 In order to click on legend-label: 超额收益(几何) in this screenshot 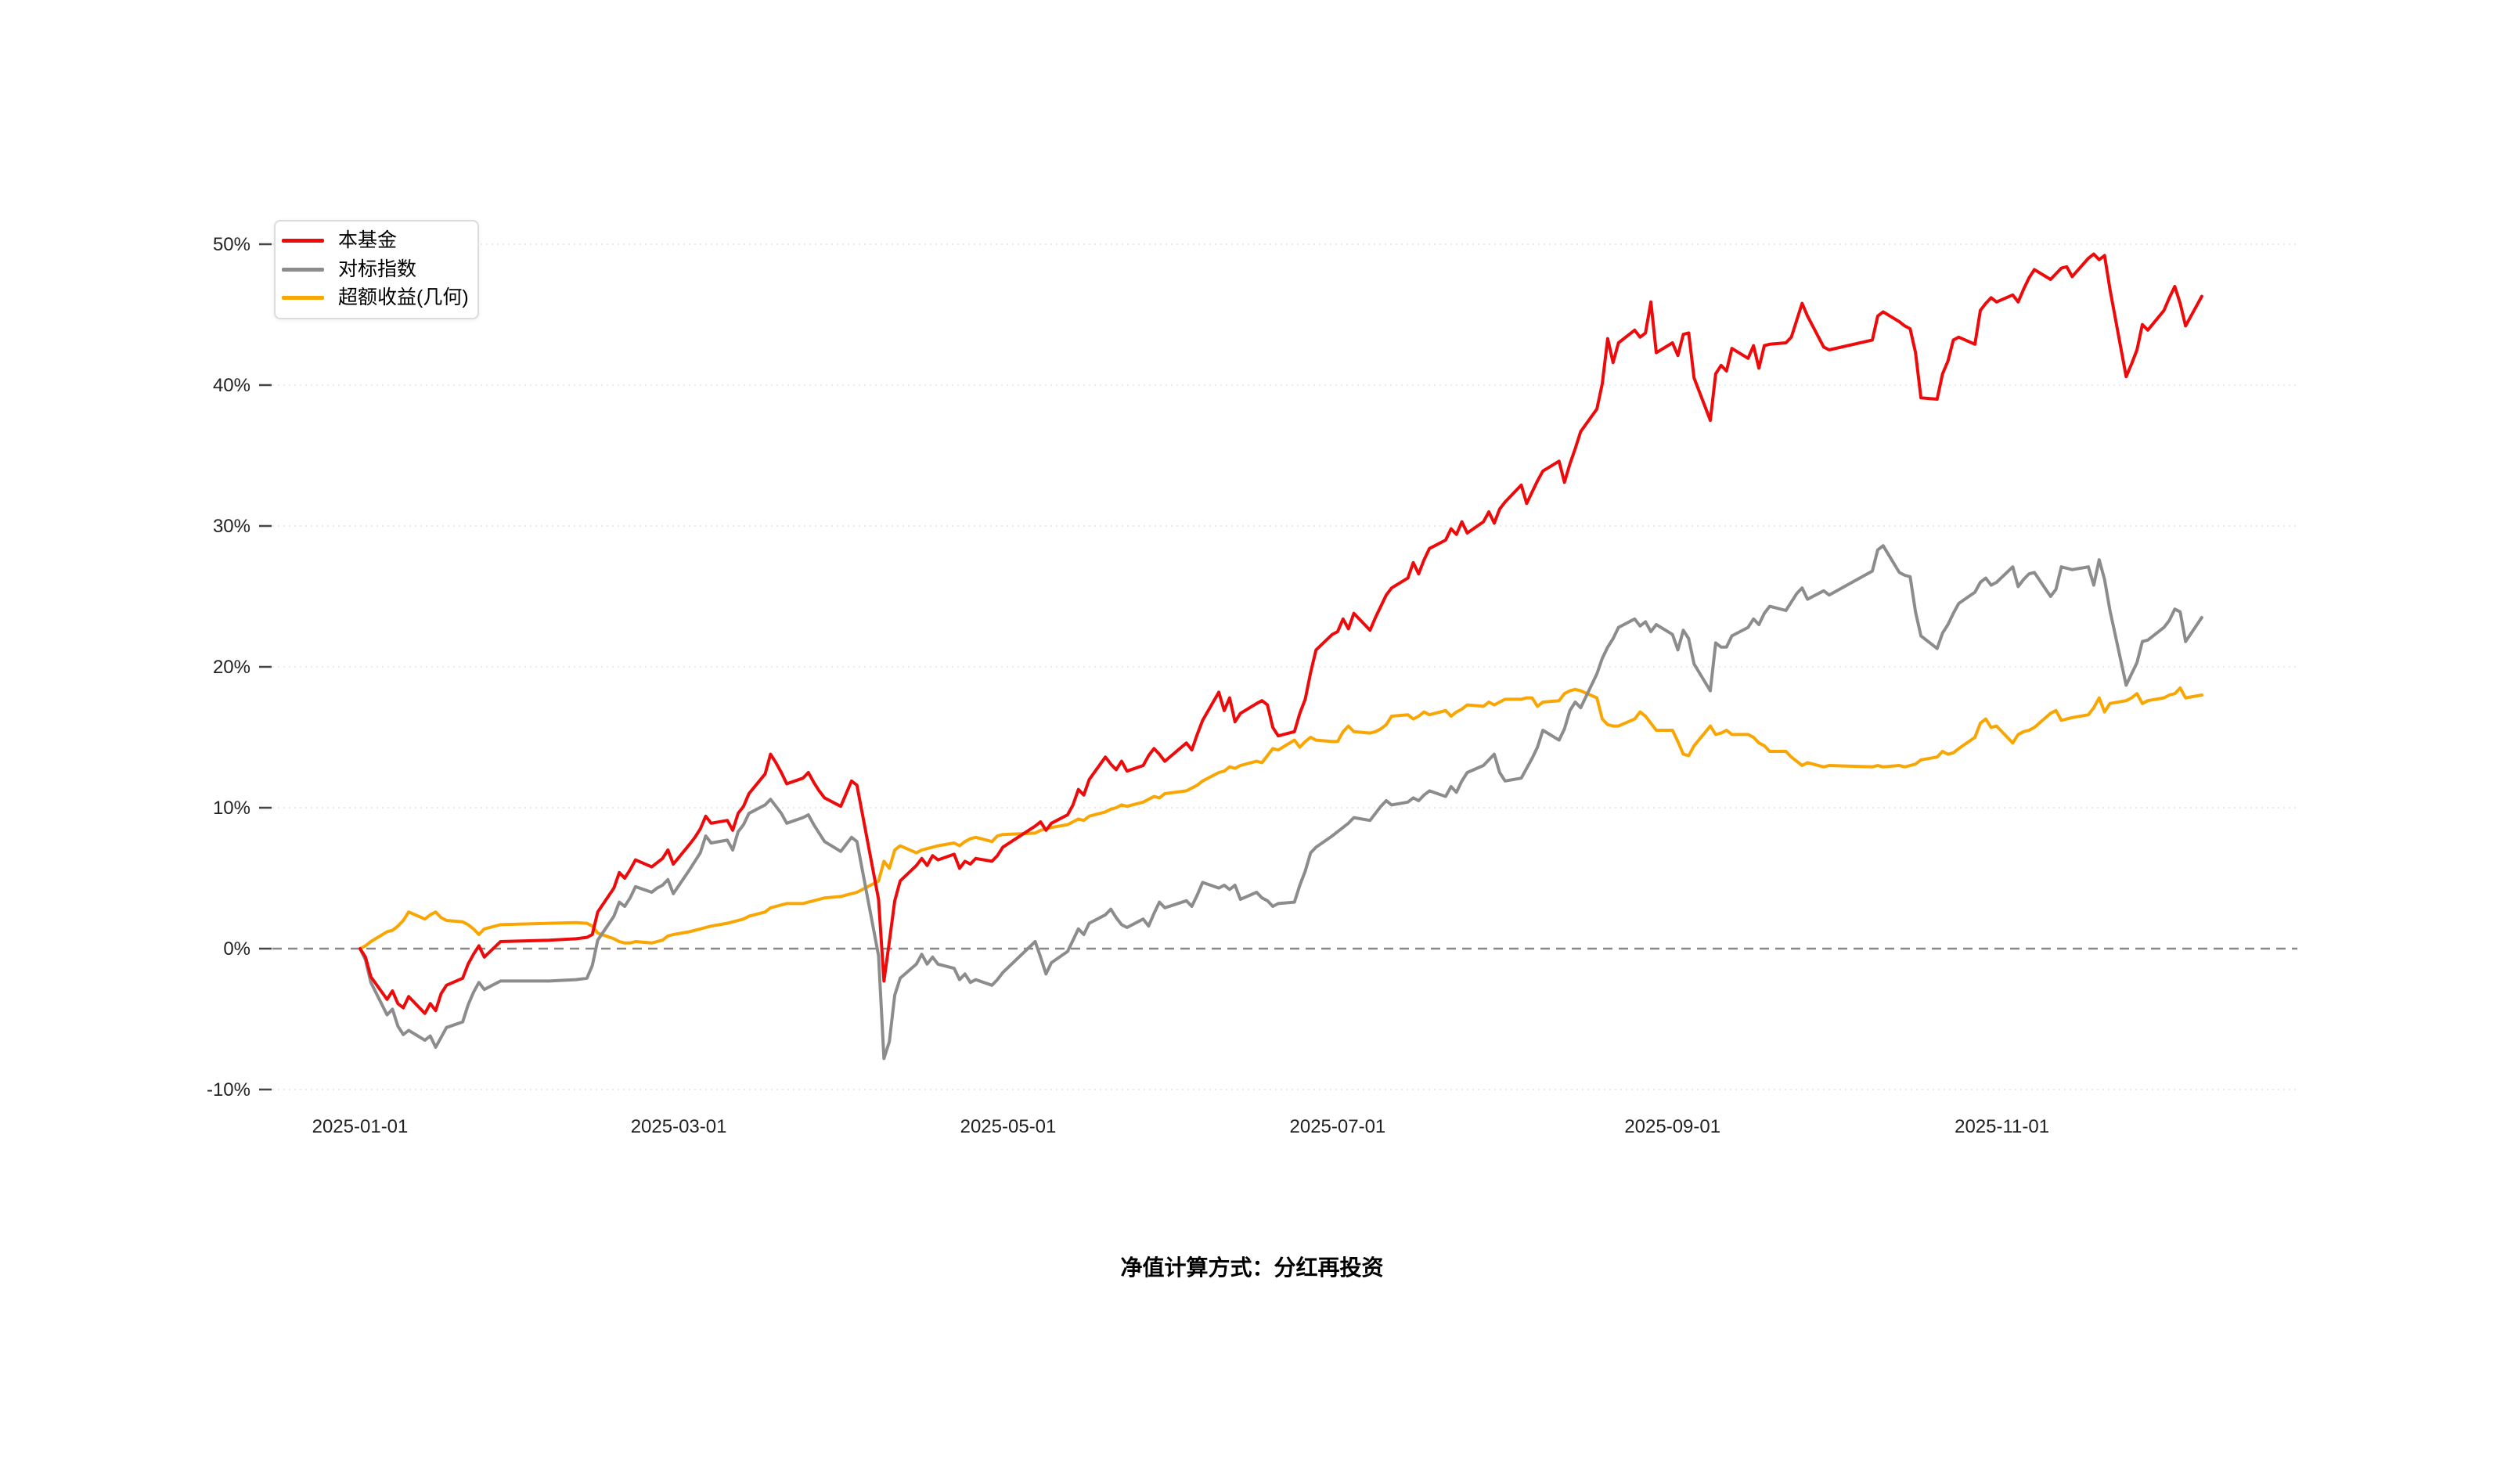, I will do `click(403, 297)`.